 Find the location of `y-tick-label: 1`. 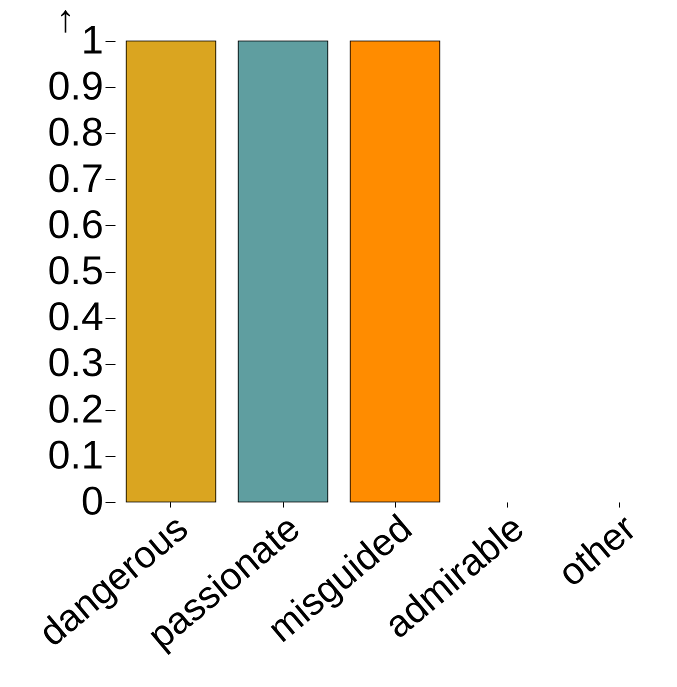

y-tick-label: 1 is located at coordinates (92, 40).